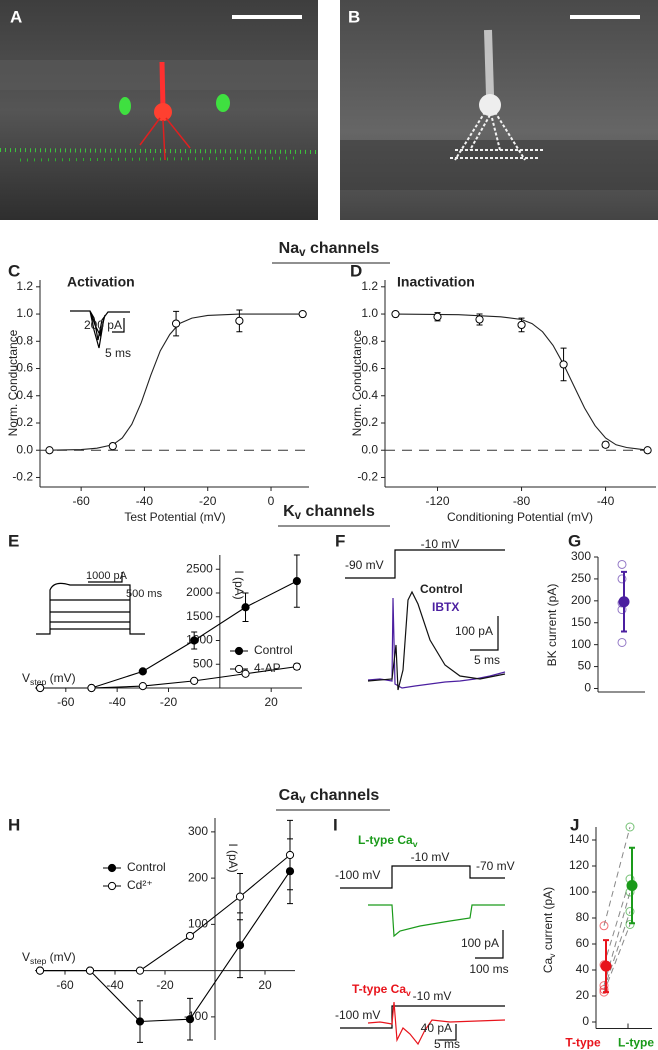  What do you see at coordinates (60, 678) in the screenshot?
I see `text-part: (mV)` at bounding box center [60, 678].